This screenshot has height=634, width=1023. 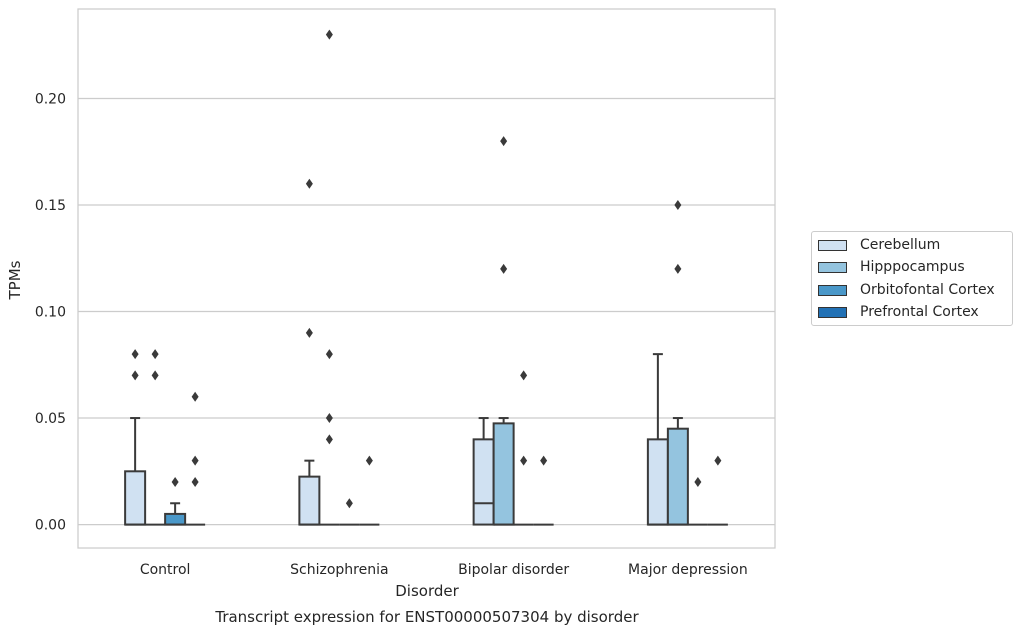 I want to click on legend-label: Hipppocampus, so click(x=912, y=267).